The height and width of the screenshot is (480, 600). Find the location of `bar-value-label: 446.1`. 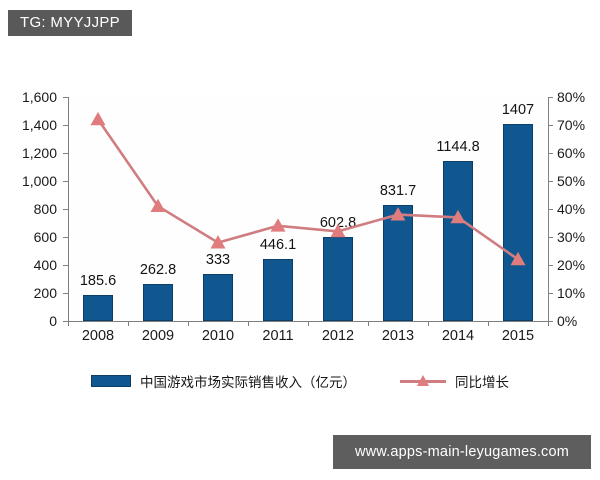

bar-value-label: 446.1 is located at coordinates (278, 244).